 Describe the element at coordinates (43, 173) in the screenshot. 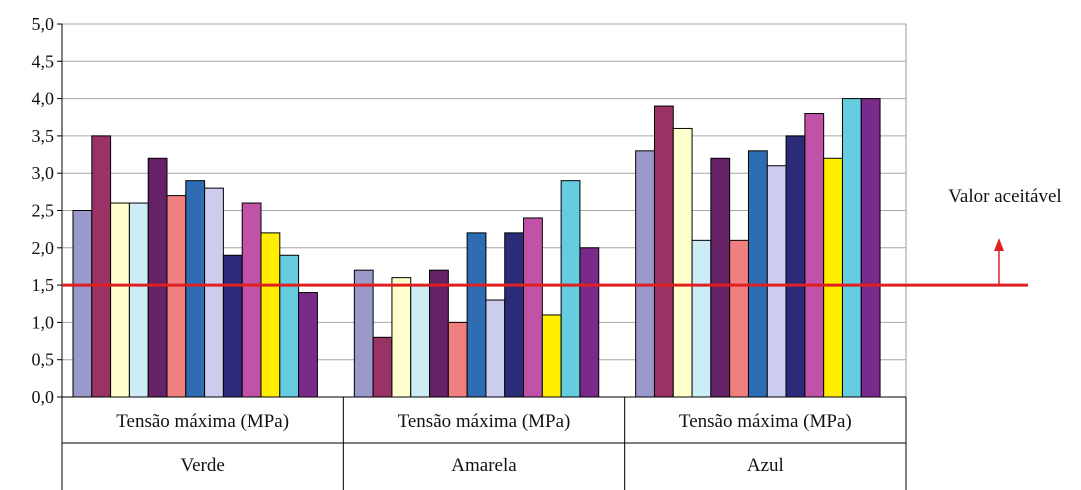

I see `y-tick-label: 3,0` at that location.